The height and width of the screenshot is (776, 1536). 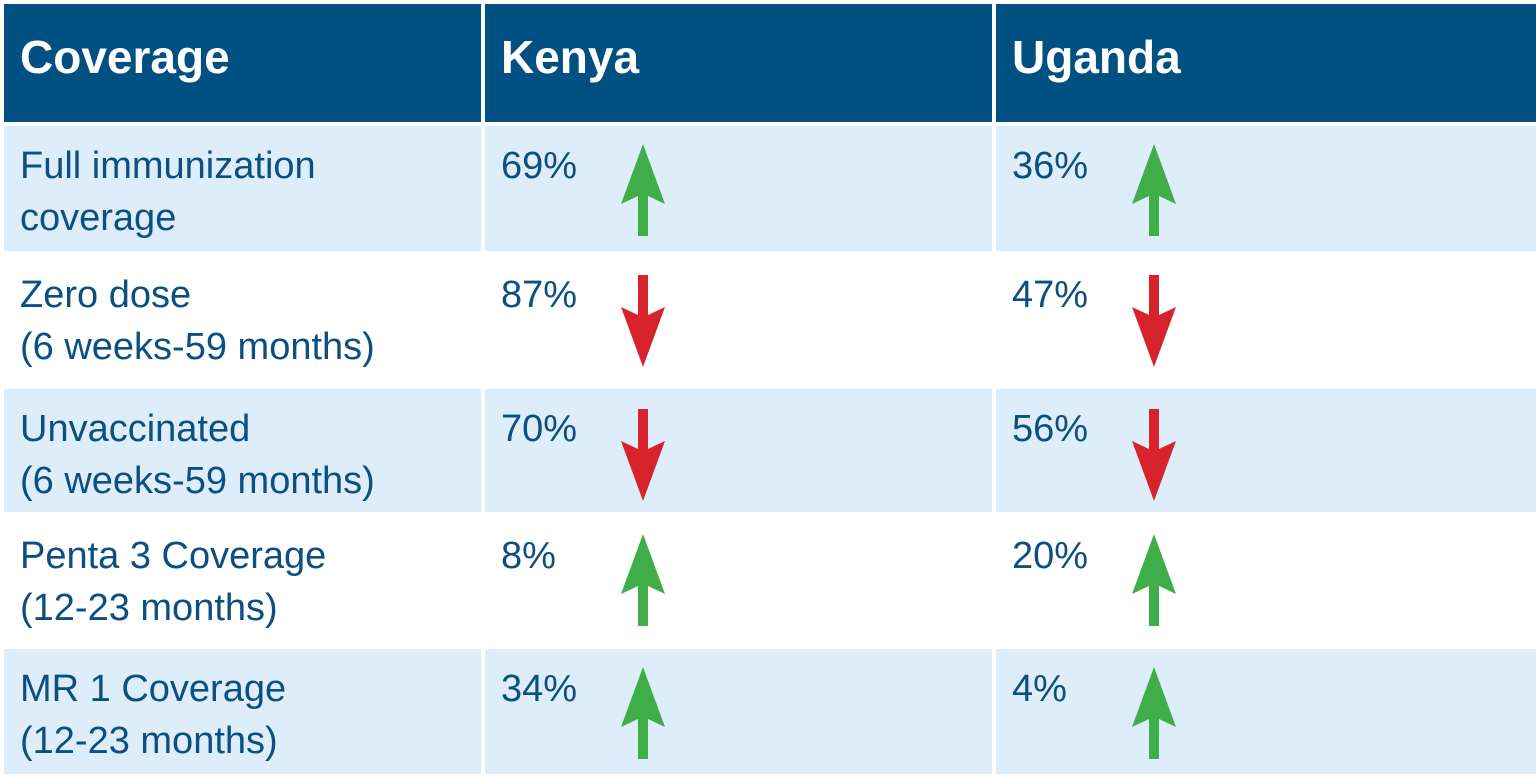 I want to click on uganda-value: 4%, so click(x=1039, y=689).